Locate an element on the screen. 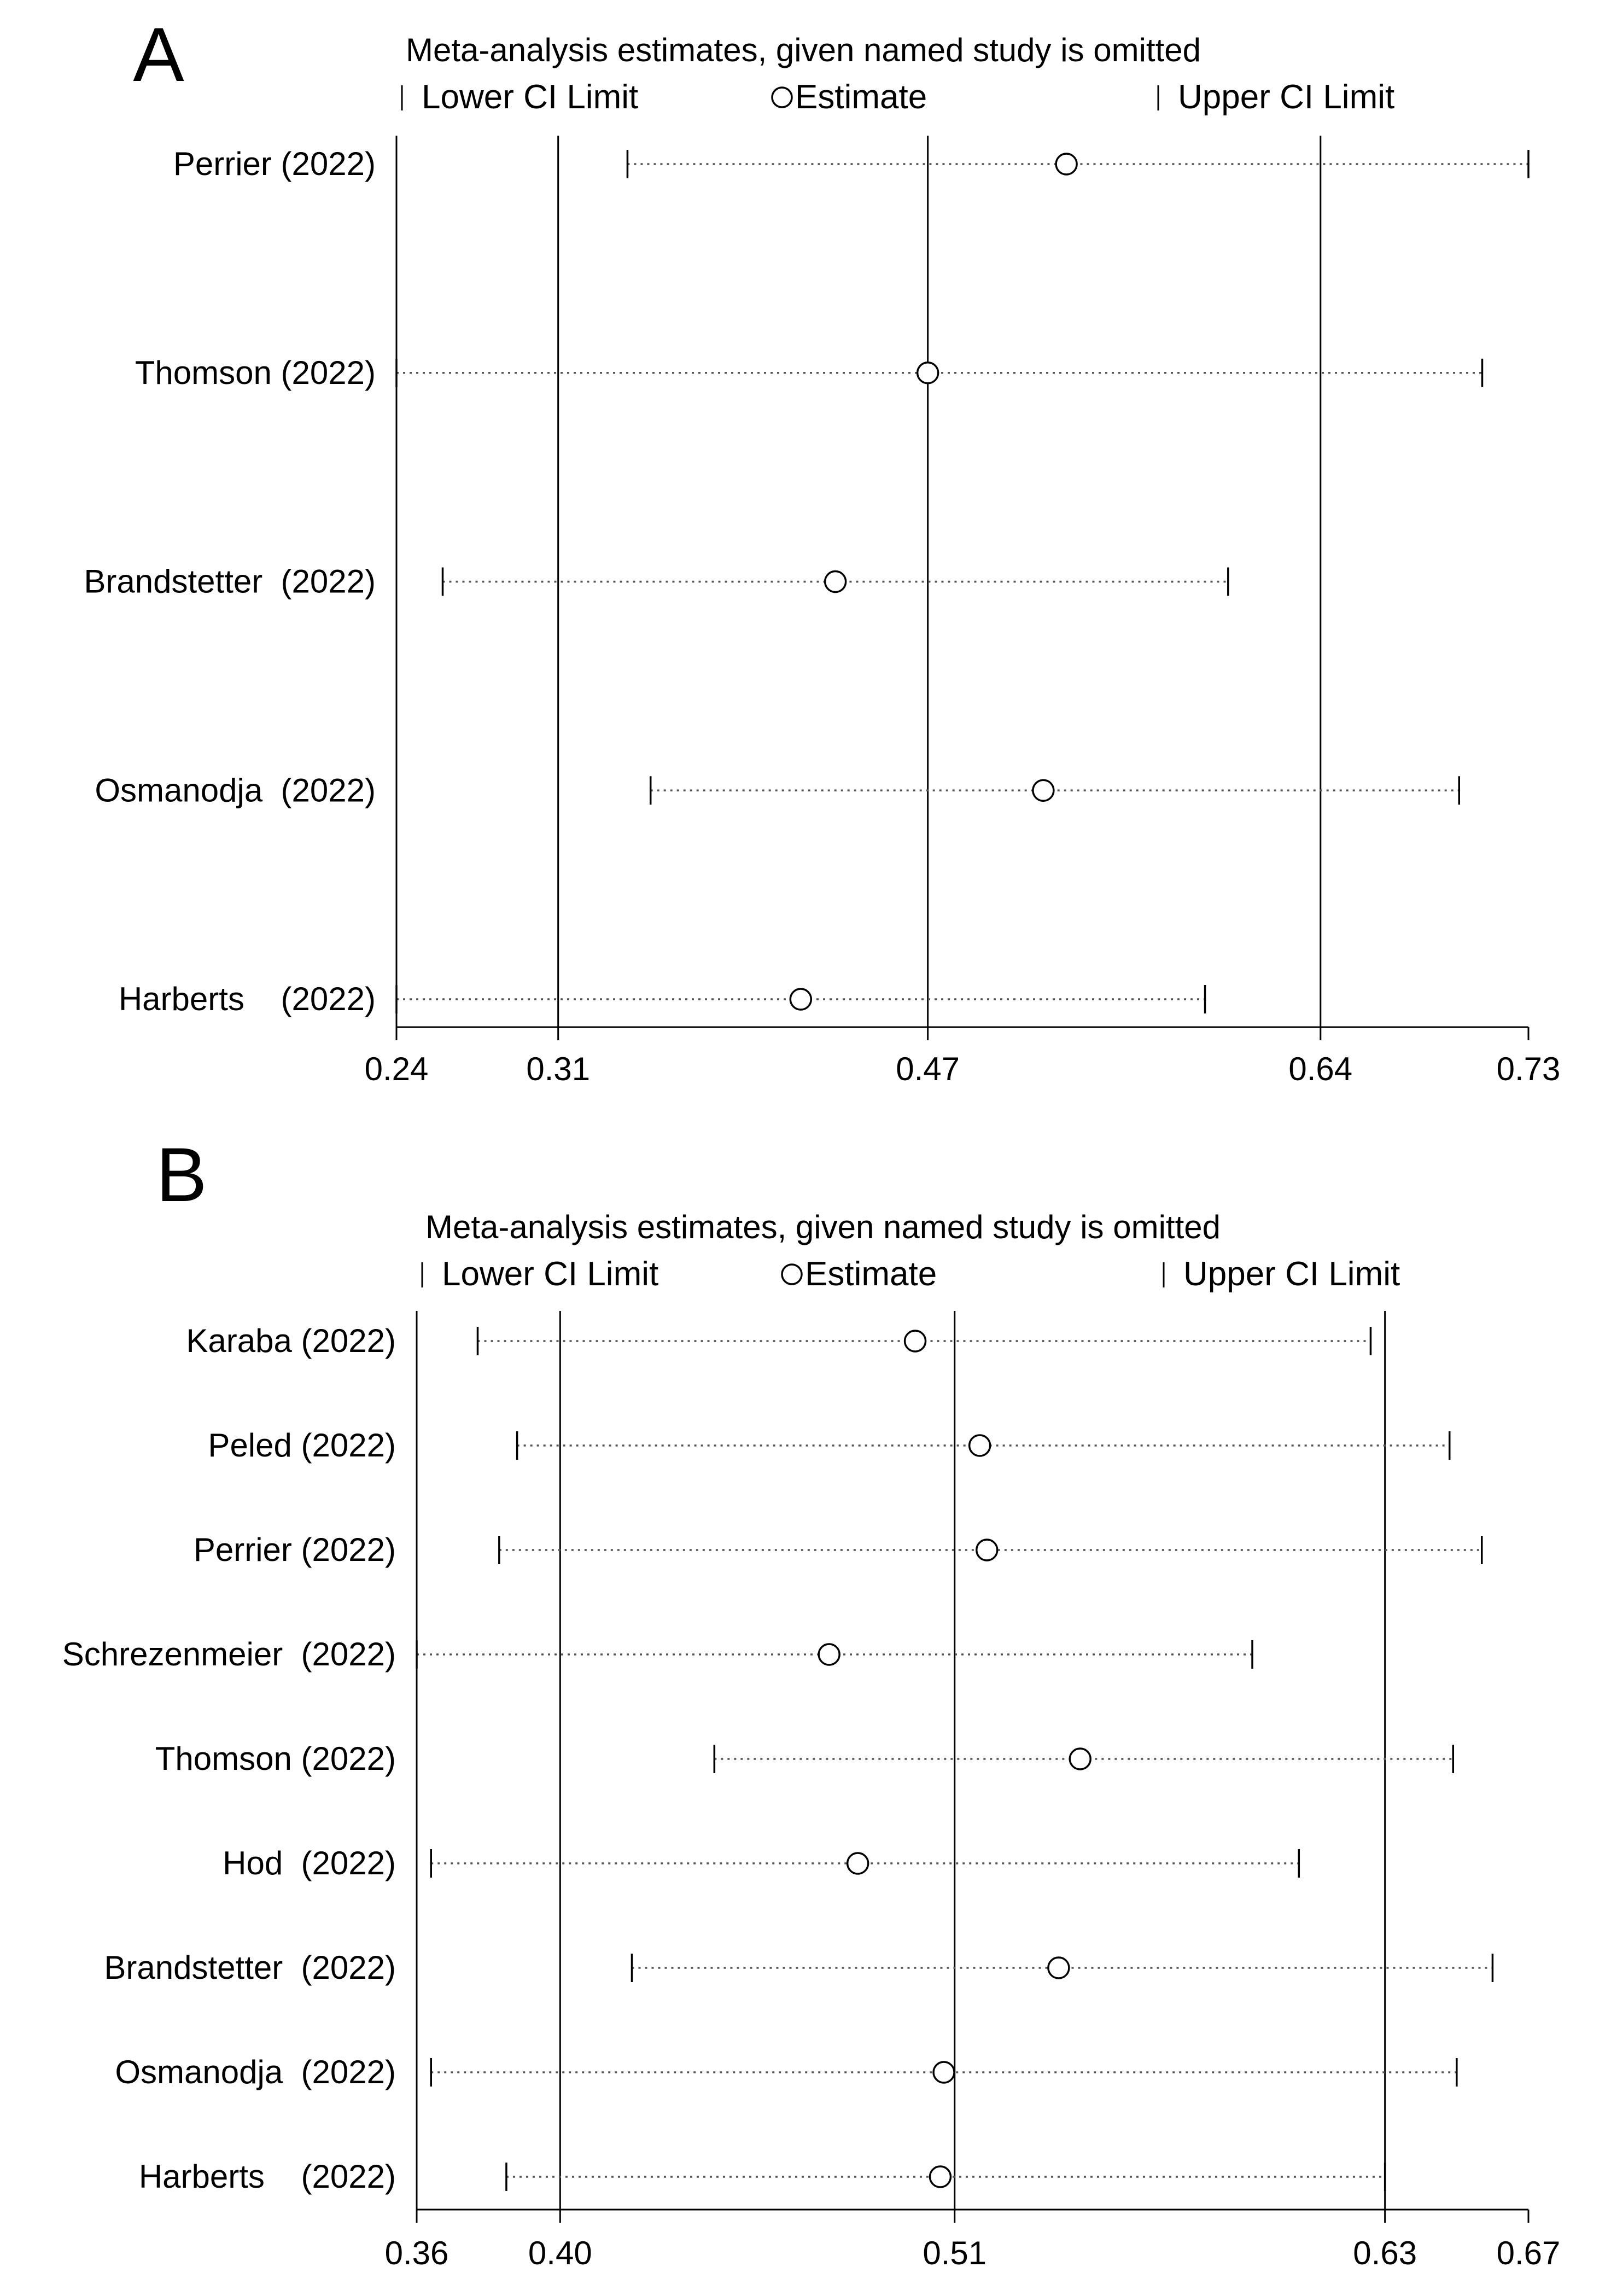 This screenshot has height=2296, width=1611. panel-letter: A is located at coordinates (158, 54).